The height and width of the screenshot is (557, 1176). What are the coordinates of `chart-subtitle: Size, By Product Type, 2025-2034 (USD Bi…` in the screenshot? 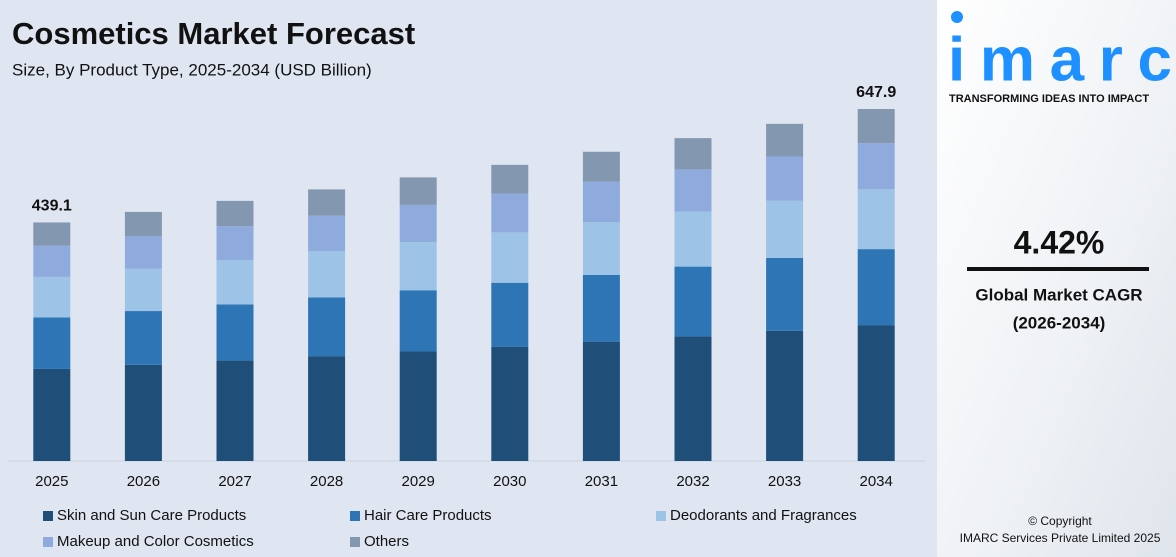 It's located at (192, 69).